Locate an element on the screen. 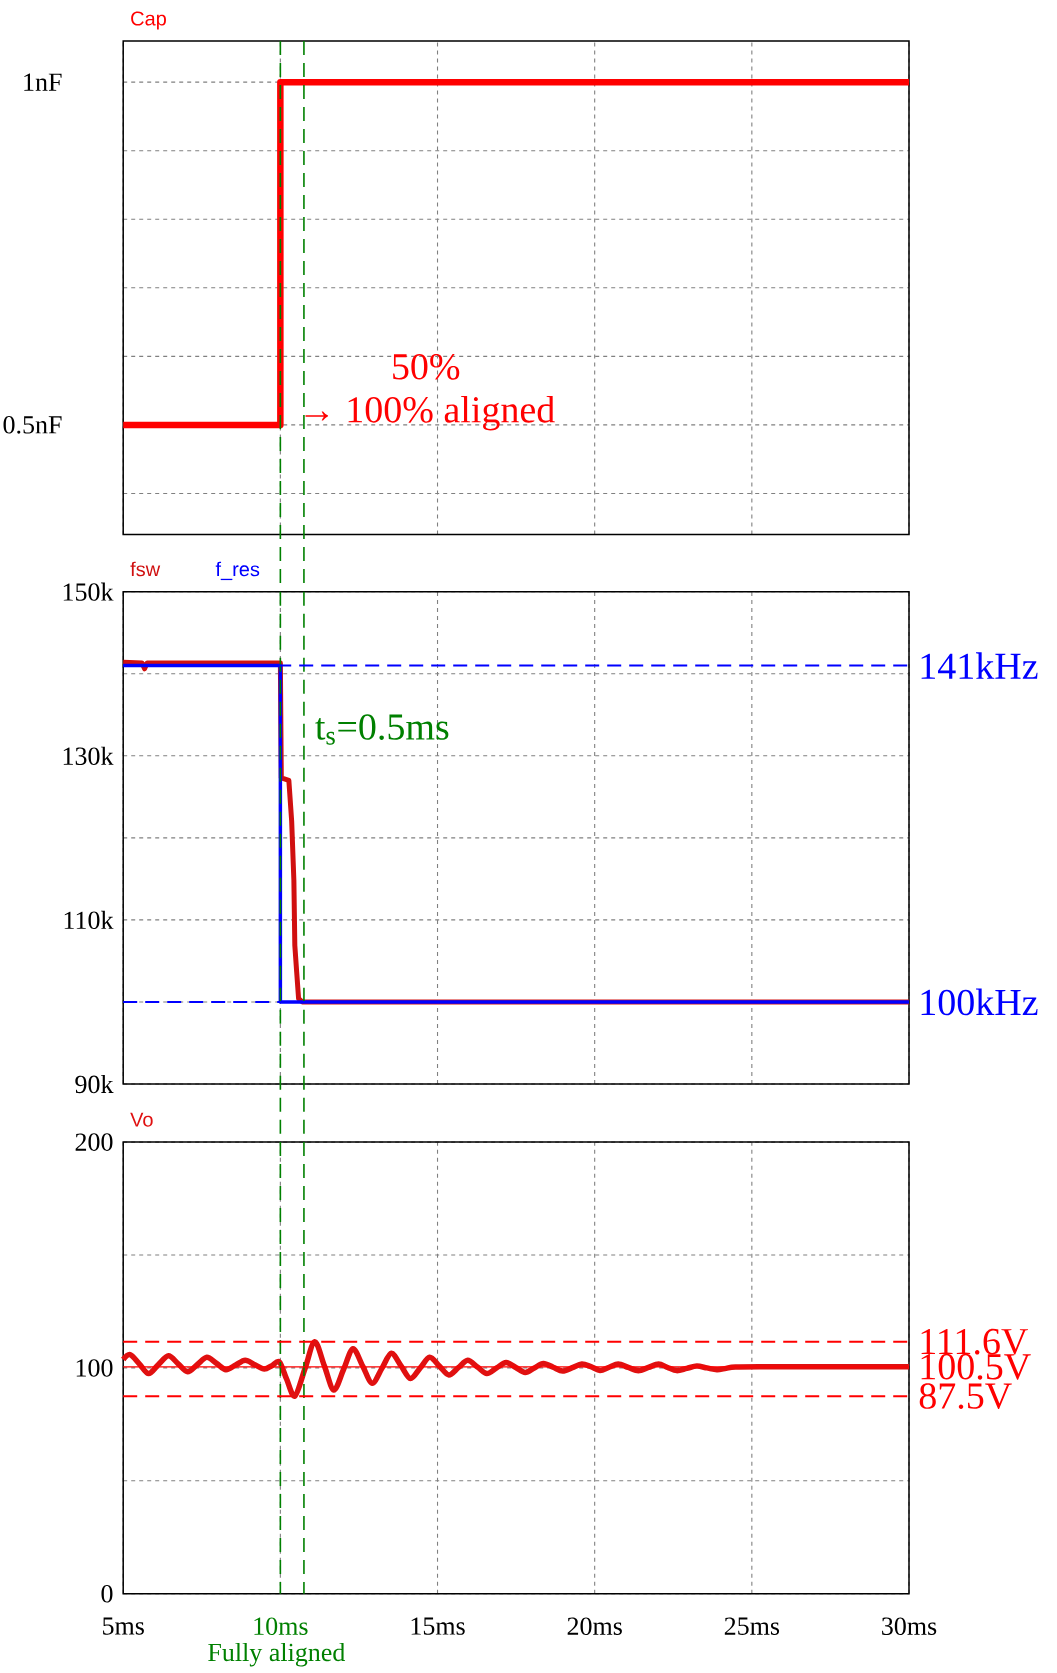 The image size is (1057, 1673). y-tick-label: 200 is located at coordinates (94, 1142).